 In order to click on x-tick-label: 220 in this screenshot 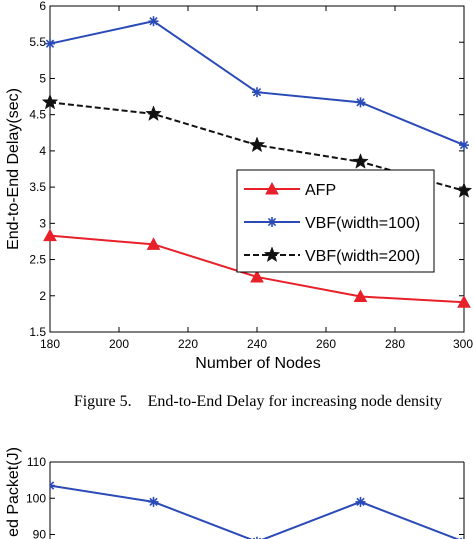, I will do `click(188, 344)`.